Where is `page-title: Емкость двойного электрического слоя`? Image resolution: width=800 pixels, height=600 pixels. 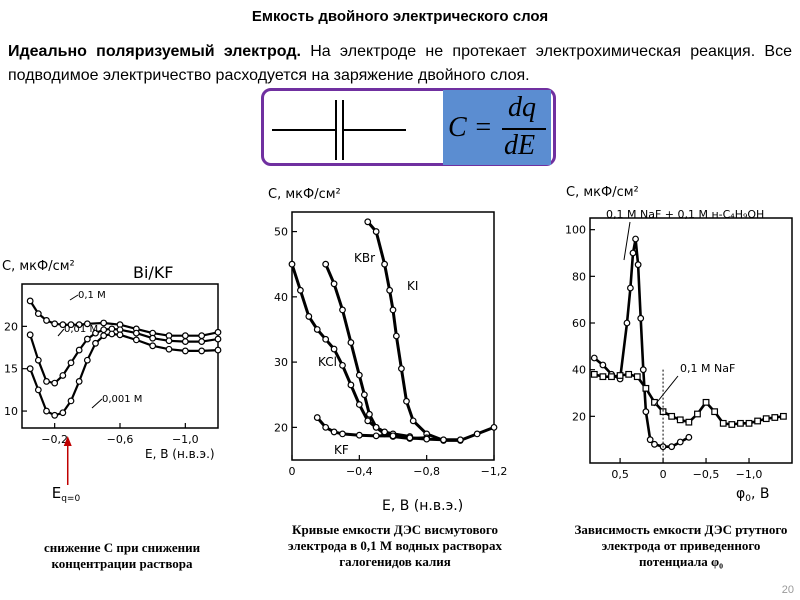 page-title: Емкость двойного электрического слоя is located at coordinates (400, 16).